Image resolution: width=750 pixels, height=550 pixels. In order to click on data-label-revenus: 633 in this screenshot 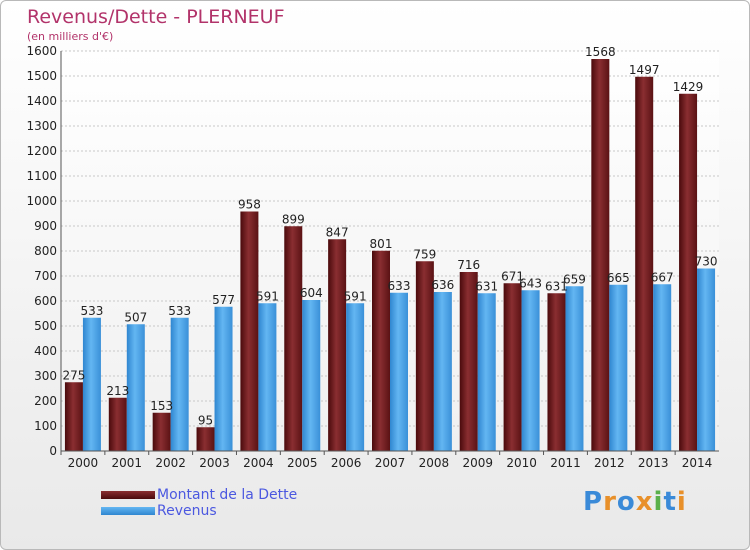, I will do `click(399, 286)`.